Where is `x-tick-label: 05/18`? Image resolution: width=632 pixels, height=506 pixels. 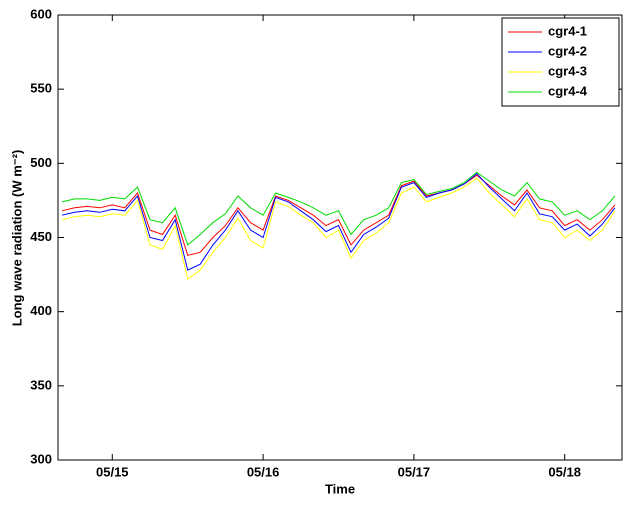 x-tick-label: 05/18 is located at coordinates (564, 471).